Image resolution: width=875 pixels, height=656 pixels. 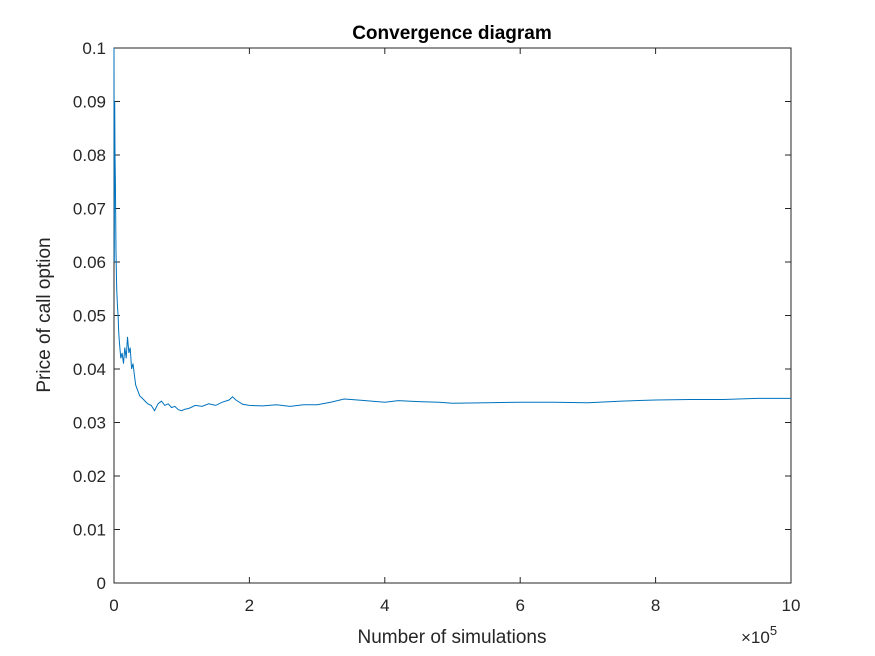 I want to click on y-tick-label: 0.08, so click(x=89, y=155).